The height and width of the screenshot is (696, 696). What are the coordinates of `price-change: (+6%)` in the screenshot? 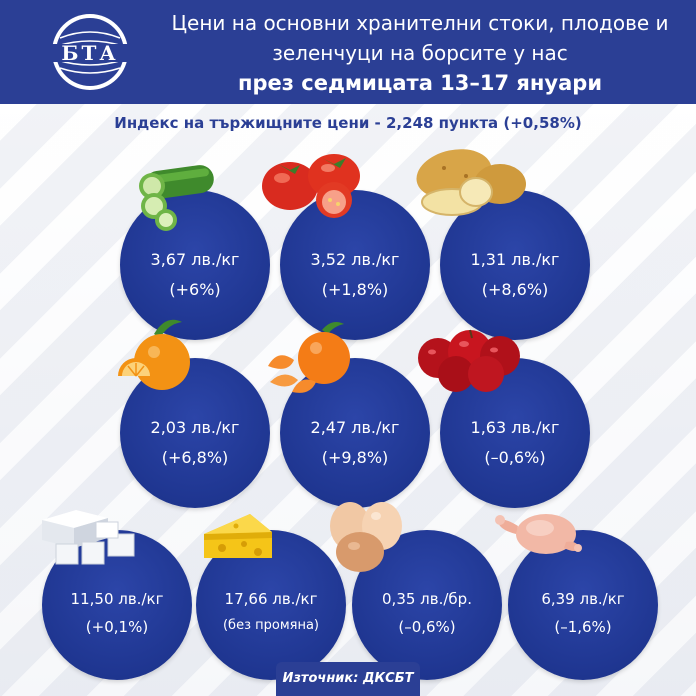 It's located at (195, 289).